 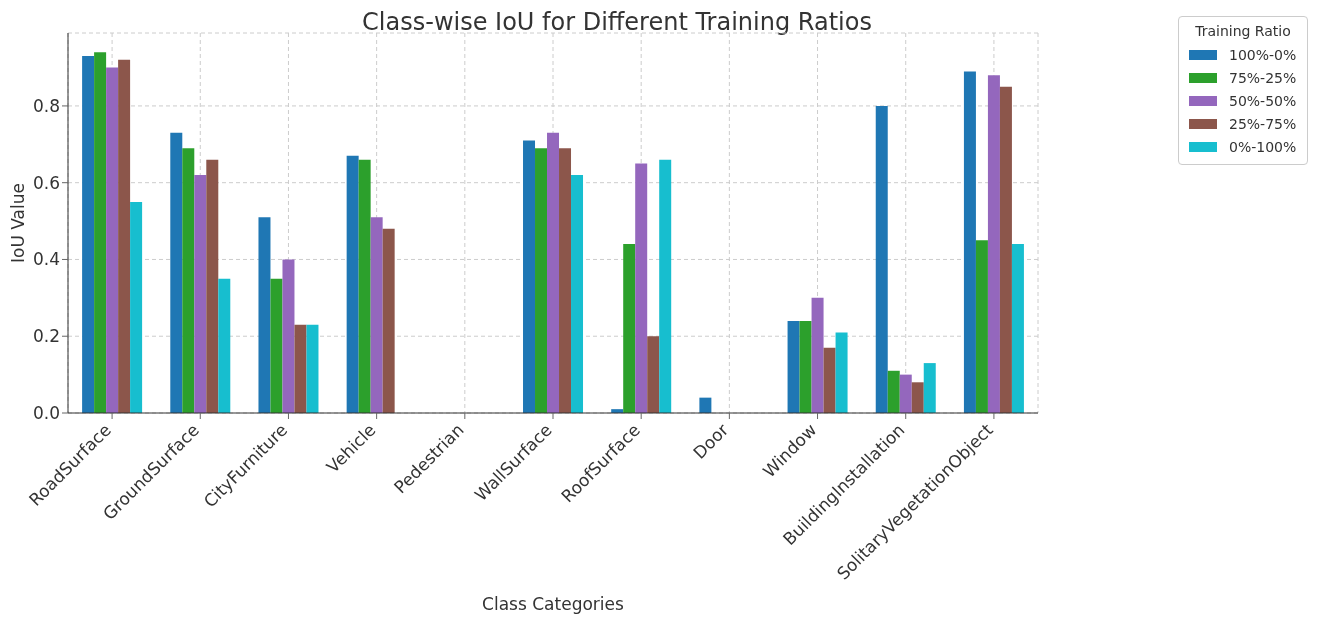 What do you see at coordinates (1262, 147) in the screenshot?
I see `legend-label: 0%-100%` at bounding box center [1262, 147].